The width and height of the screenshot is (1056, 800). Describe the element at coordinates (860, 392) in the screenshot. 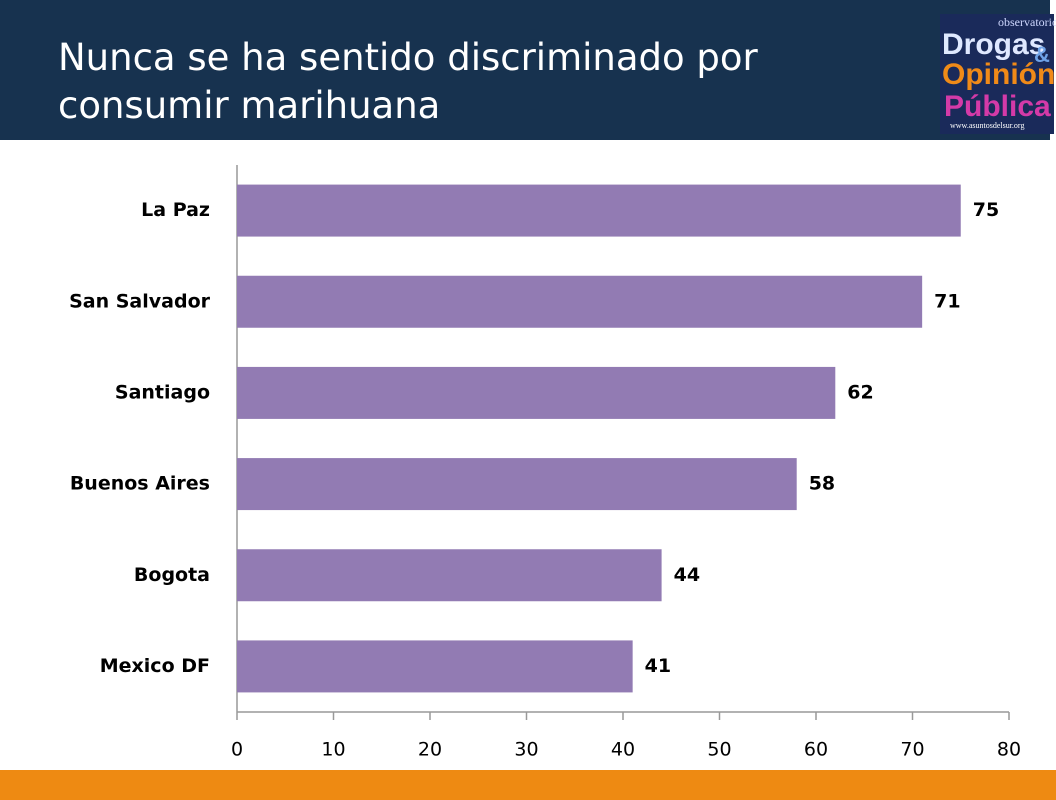

I see `value-label: 62` at that location.